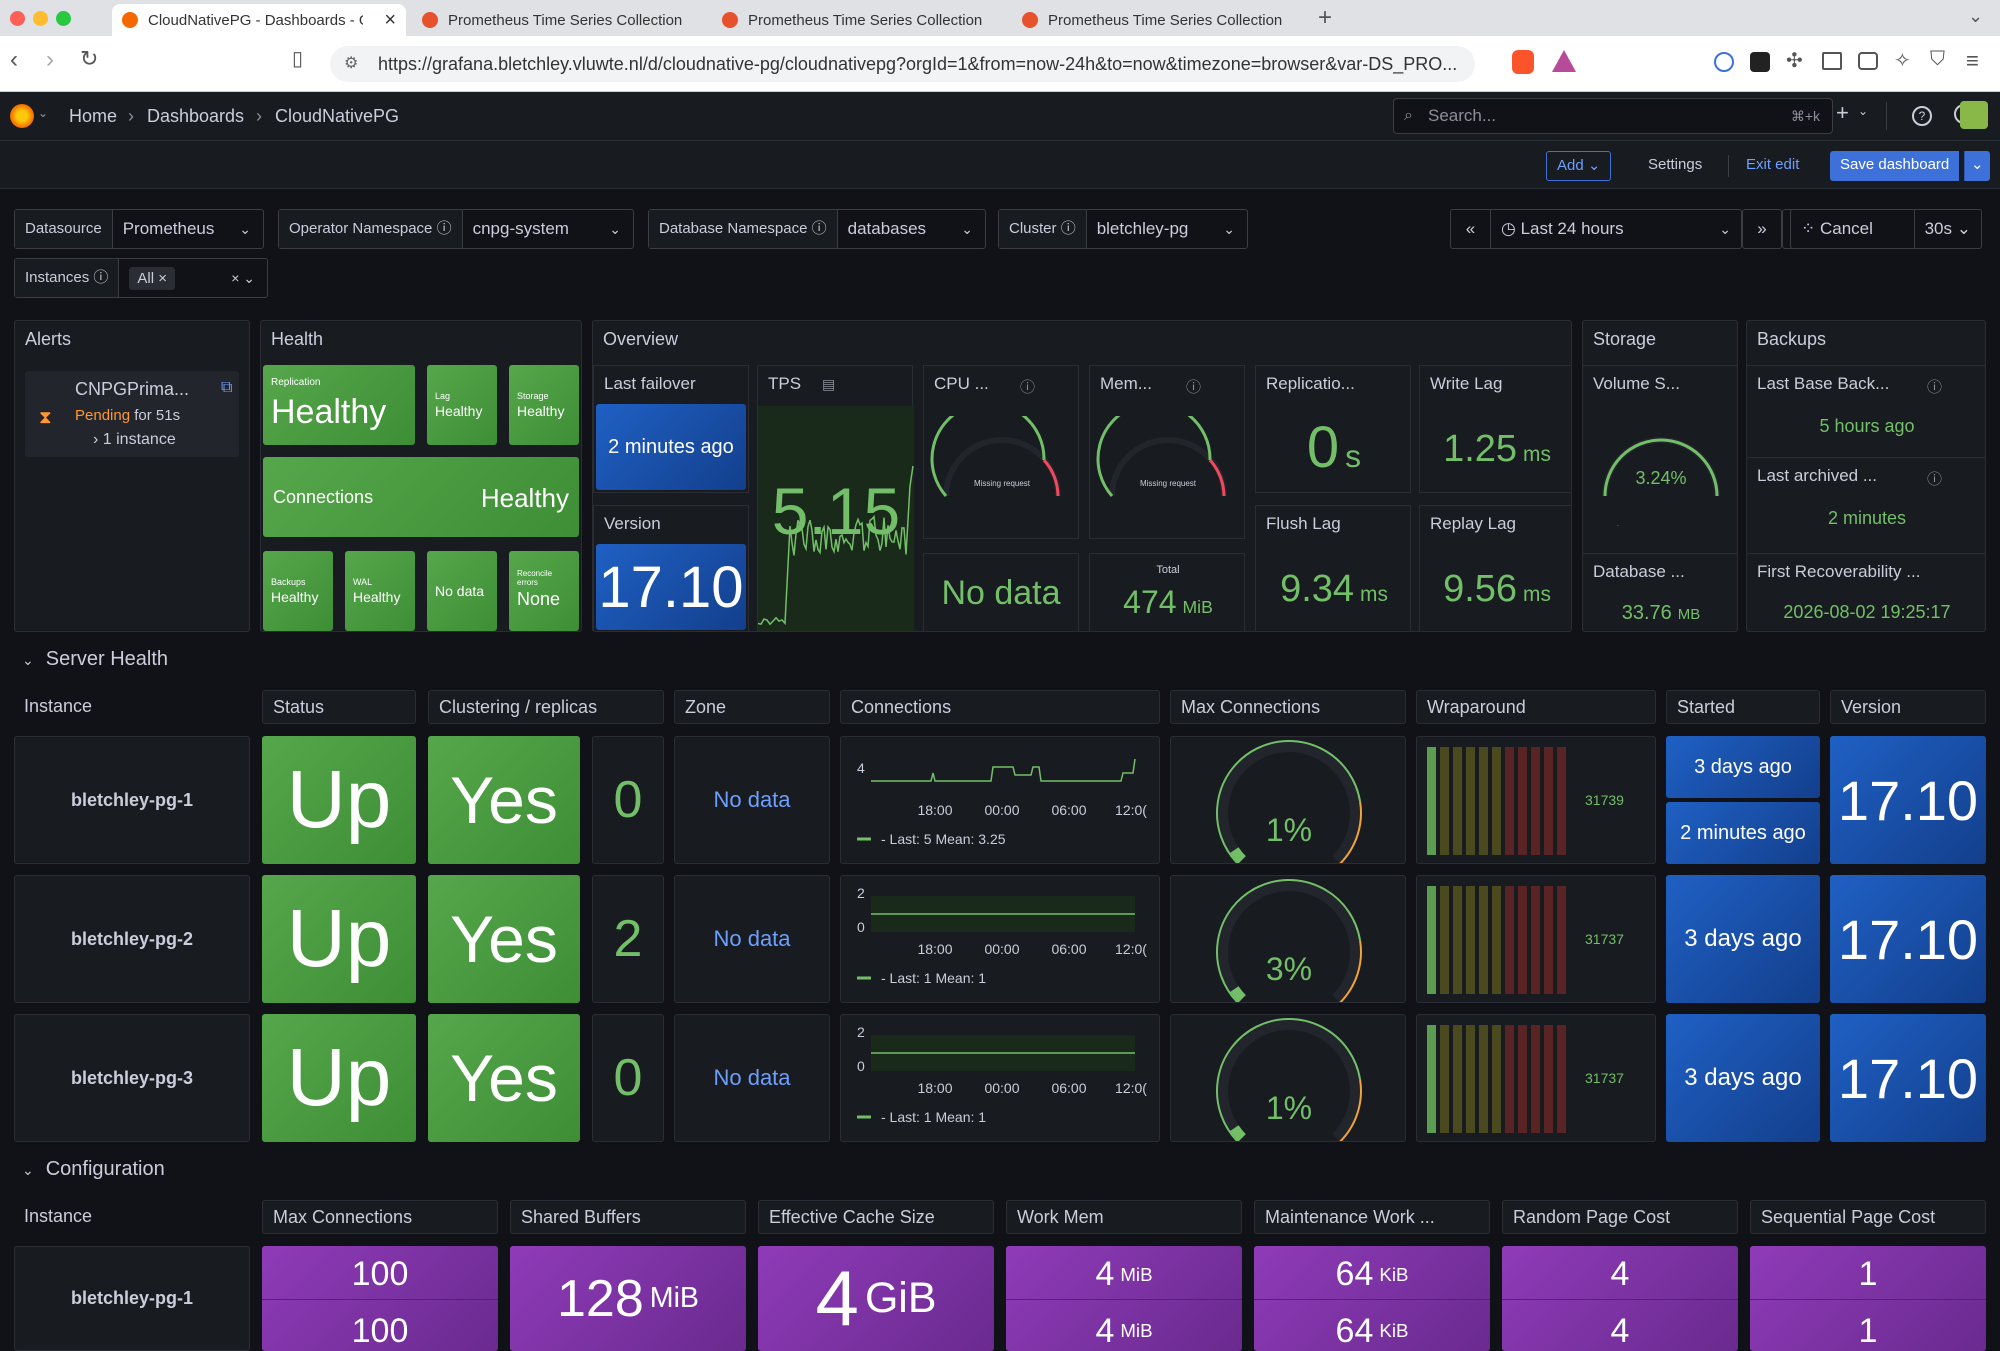  What do you see at coordinates (40, 18) in the screenshot?
I see `minimize-window-button` at bounding box center [40, 18].